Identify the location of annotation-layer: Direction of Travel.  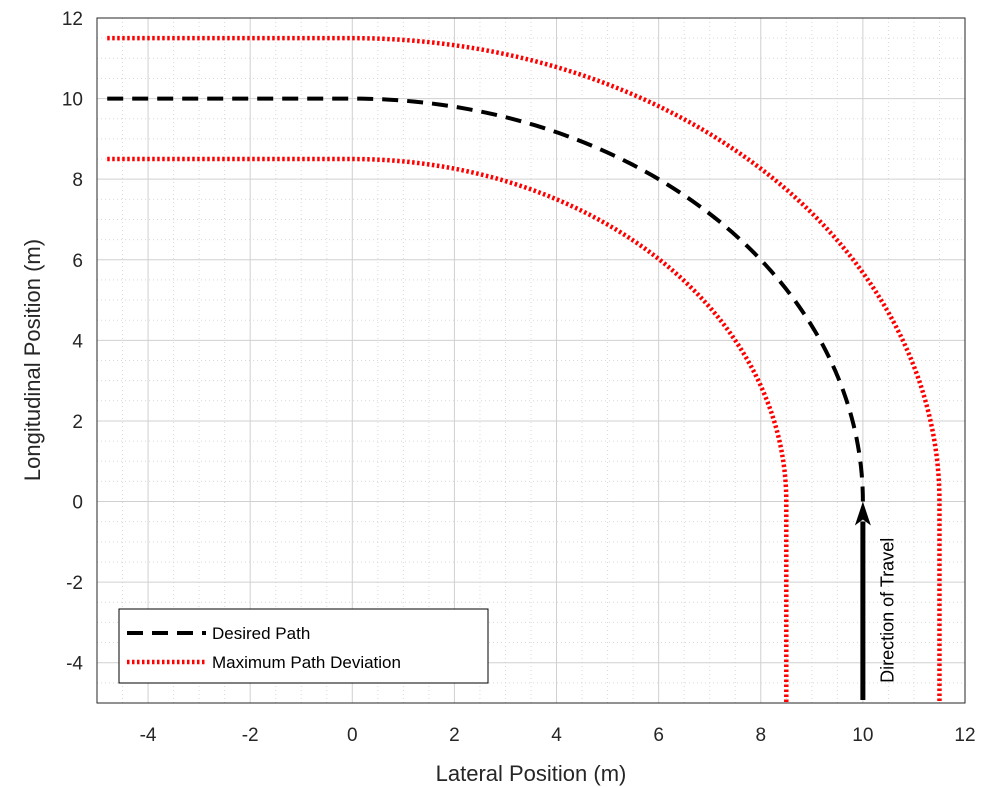
(876, 600).